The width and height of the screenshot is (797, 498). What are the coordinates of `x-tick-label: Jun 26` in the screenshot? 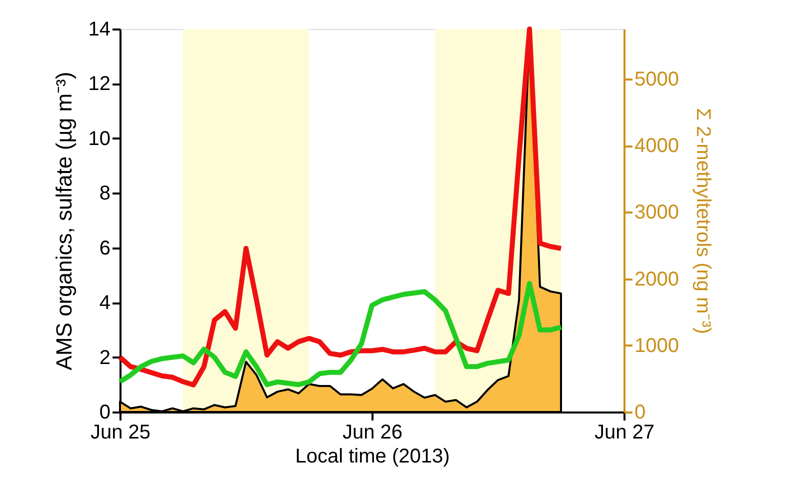 It's located at (372, 433).